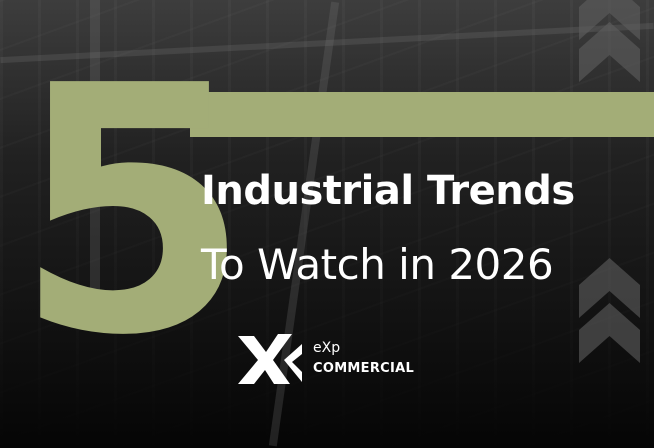 This screenshot has height=448, width=654. I want to click on headline-line-1: Industrial Trends, so click(388, 191).